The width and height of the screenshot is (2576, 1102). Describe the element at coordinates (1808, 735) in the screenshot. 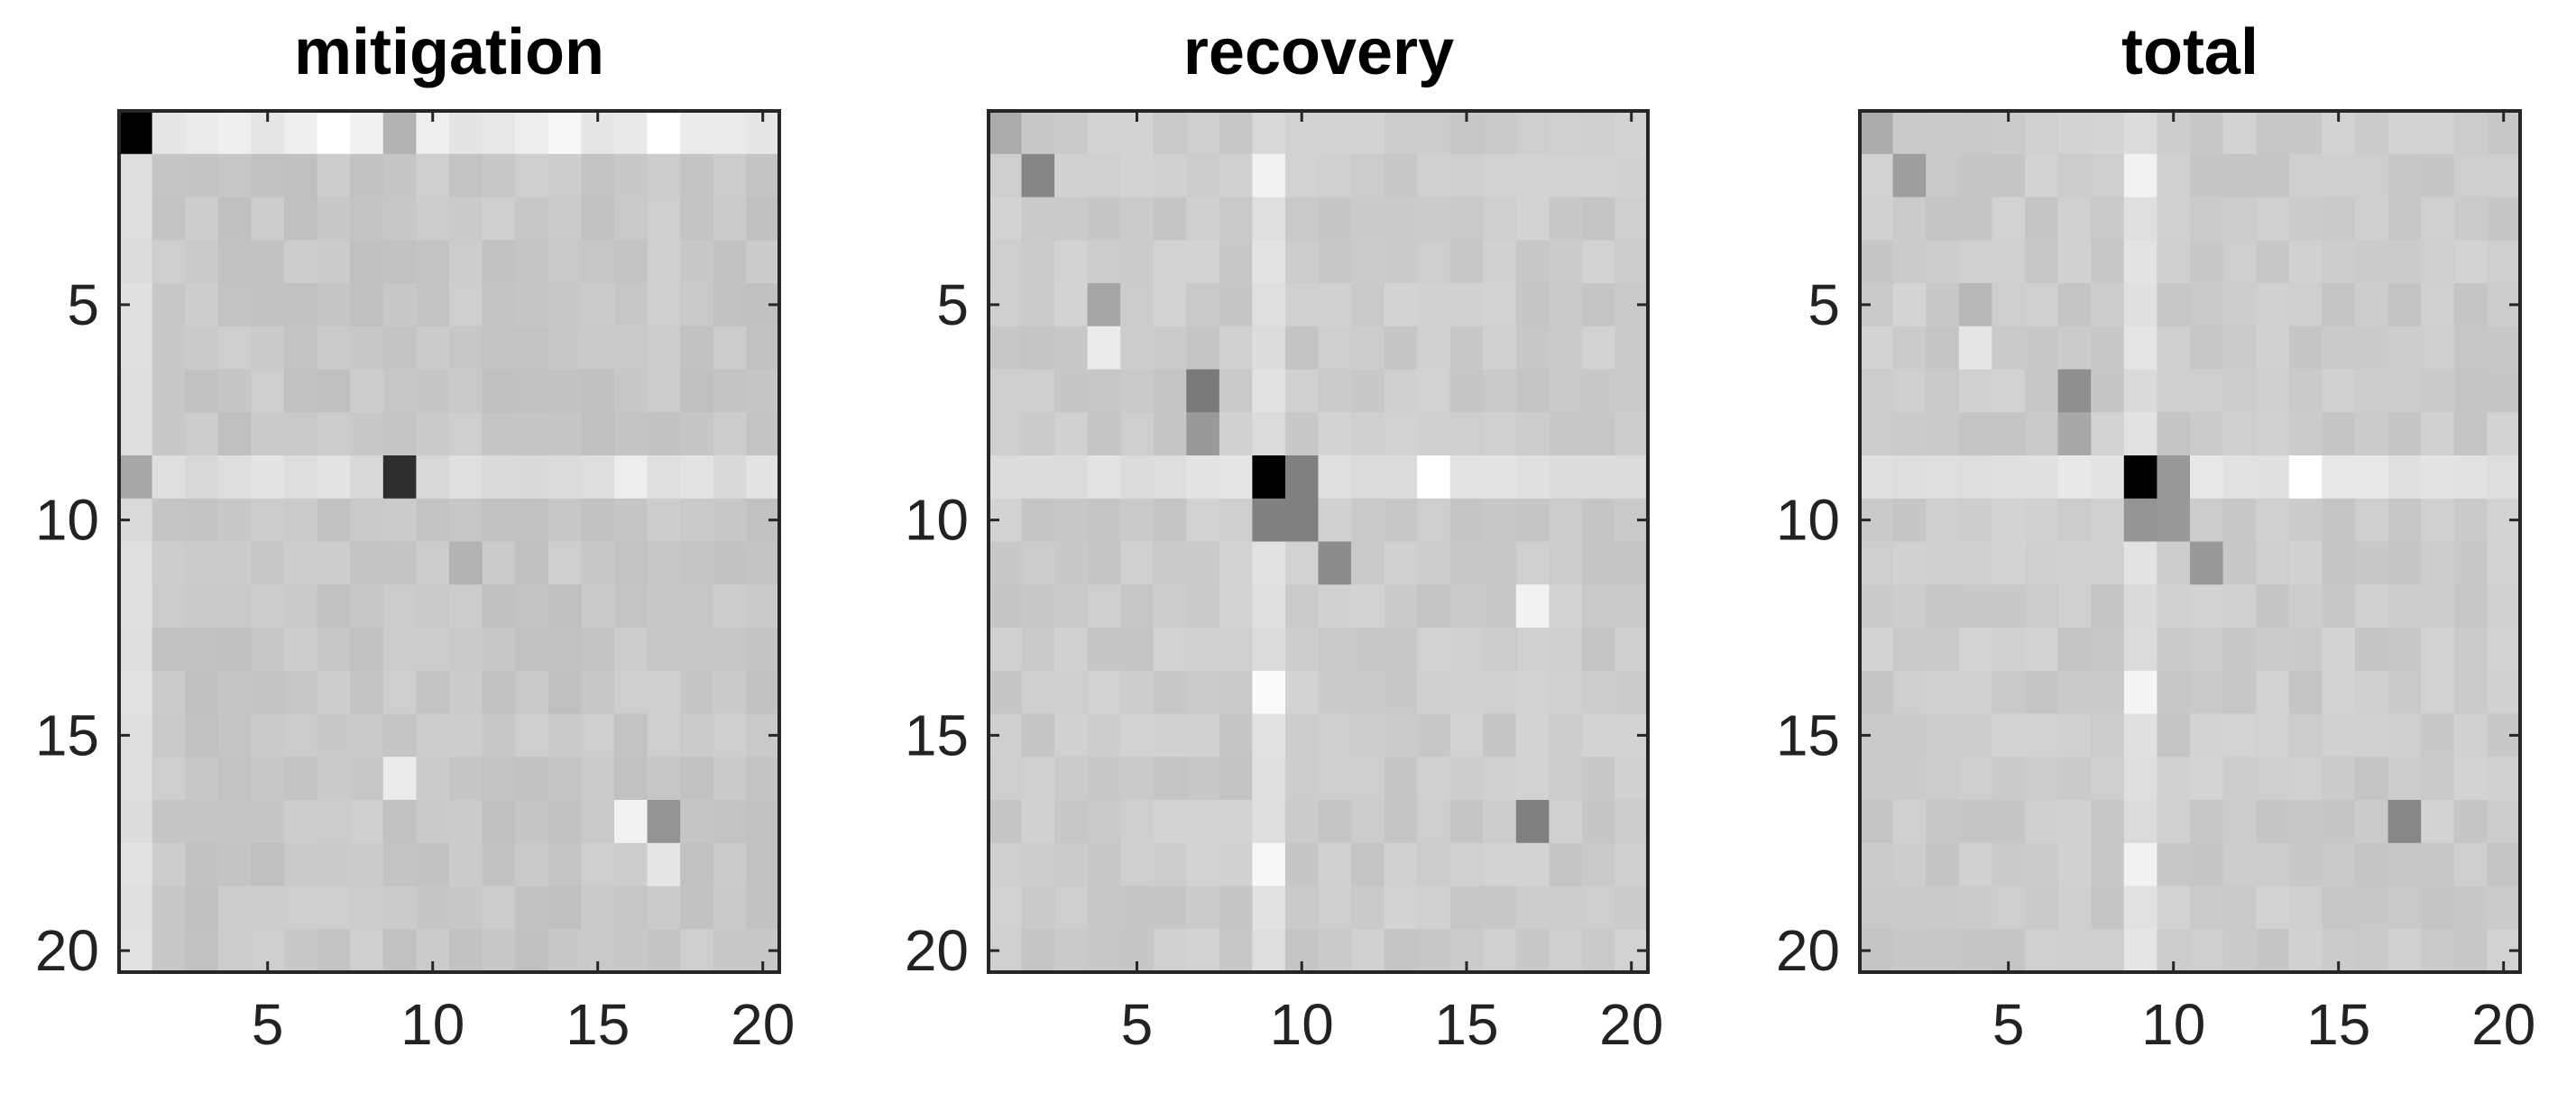

I see `y-tick-label: 15` at that location.